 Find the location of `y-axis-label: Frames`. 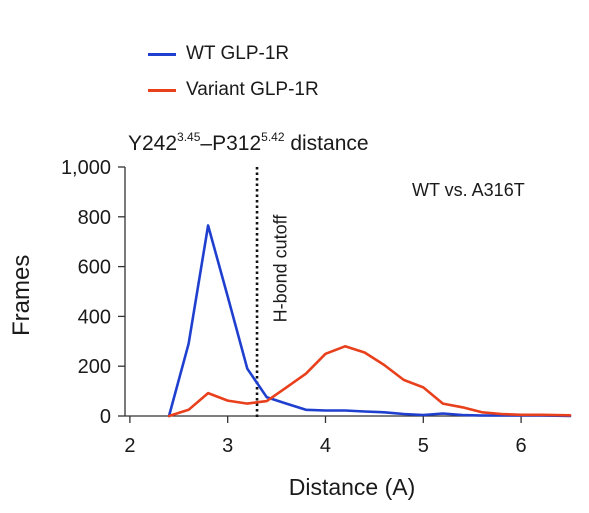

y-axis-label: Frames is located at coordinates (21, 295).